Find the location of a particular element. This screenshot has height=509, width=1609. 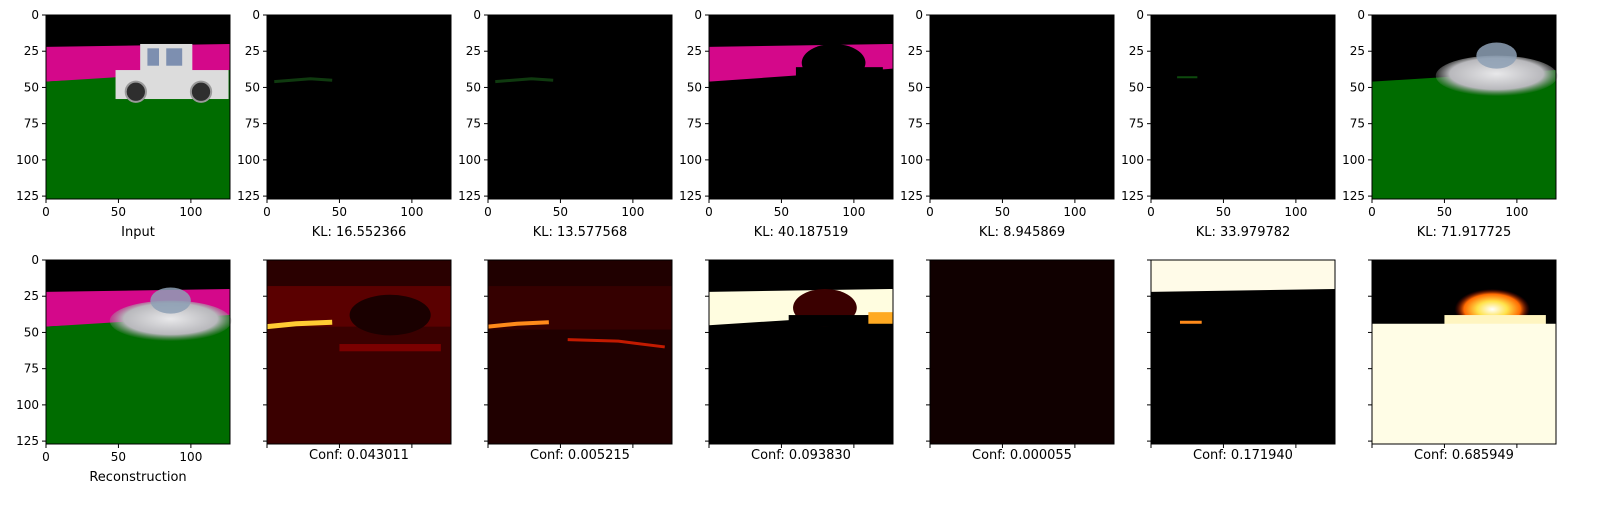

panel-component-4: 0 50 100 0 25 50 75 100 125 KL: 8.945869 is located at coordinates (1007, 124).